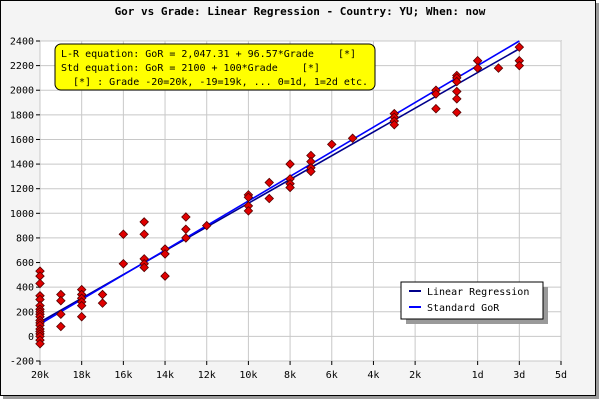  Describe the element at coordinates (165, 375) in the screenshot. I see `x-tick-label: 14k` at that location.